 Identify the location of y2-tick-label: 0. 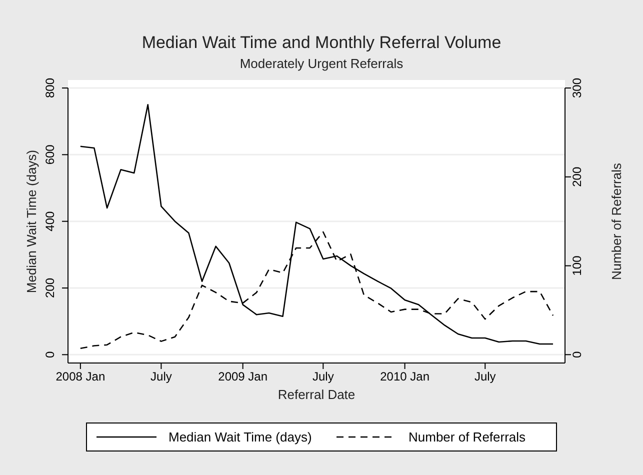
(577, 354).